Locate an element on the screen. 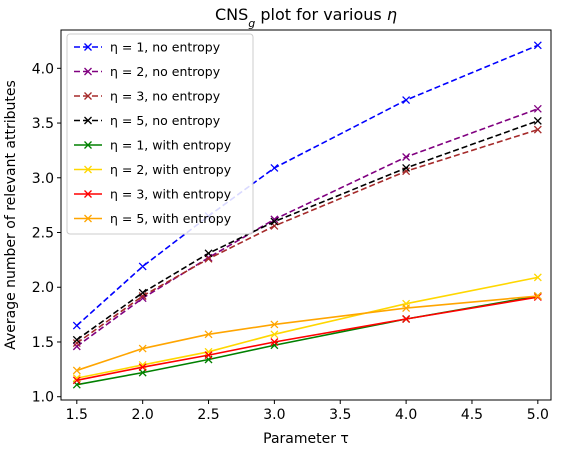 The height and width of the screenshot is (449, 561). legend-label: η = 3, no entropy is located at coordinates (165, 96).